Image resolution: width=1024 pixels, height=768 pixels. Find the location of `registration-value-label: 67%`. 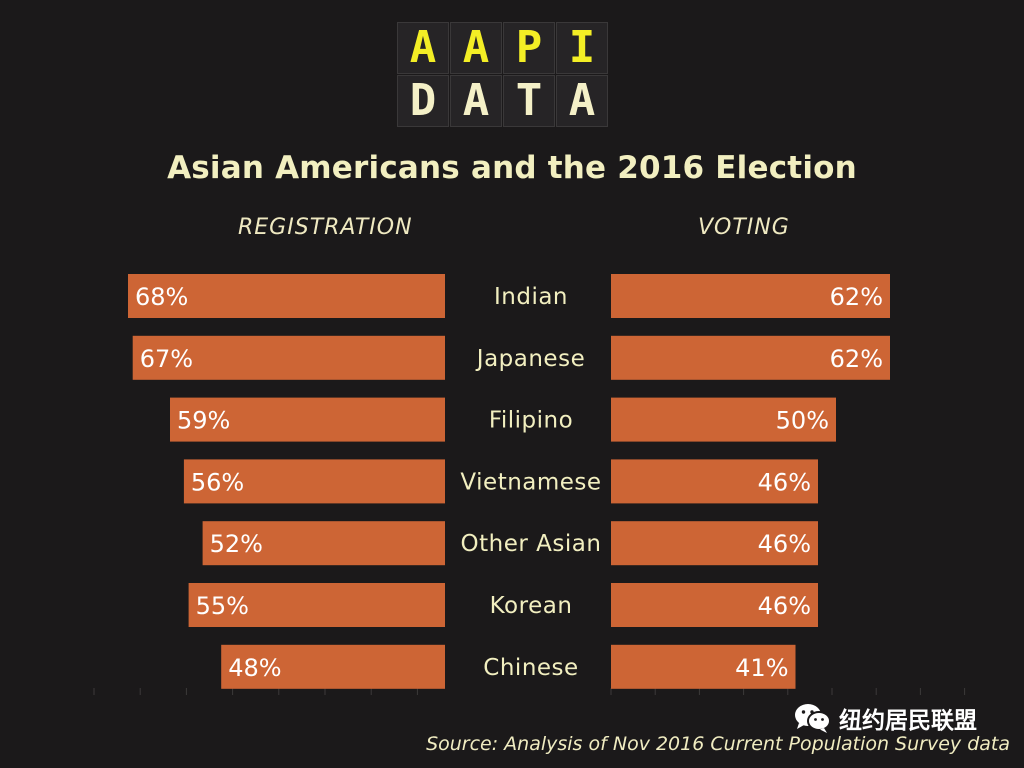

registration-value-label: 67% is located at coordinates (166, 359).